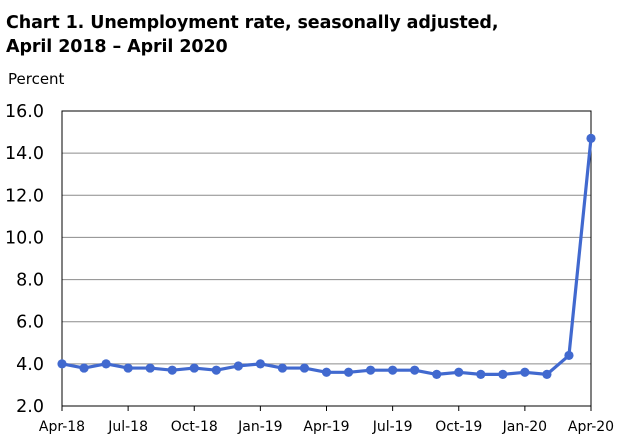 This screenshot has height=444, width=621. What do you see at coordinates (194, 427) in the screenshot?
I see `x-tick-label: Oct-18` at bounding box center [194, 427].